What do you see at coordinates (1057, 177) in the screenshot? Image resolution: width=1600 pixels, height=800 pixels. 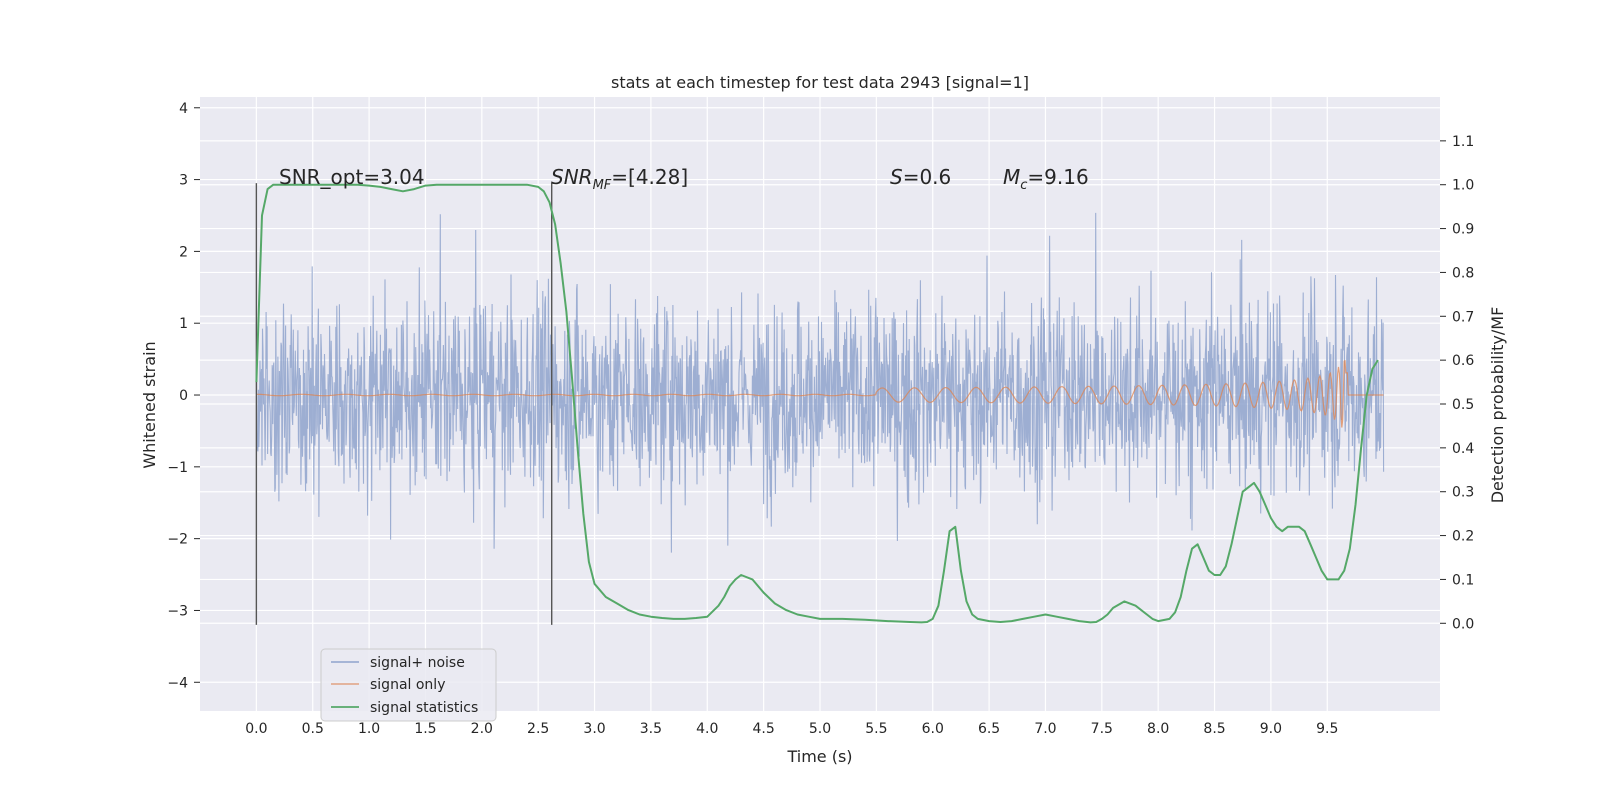 I see `annotation-mc-value: =9.16` at bounding box center [1057, 177].